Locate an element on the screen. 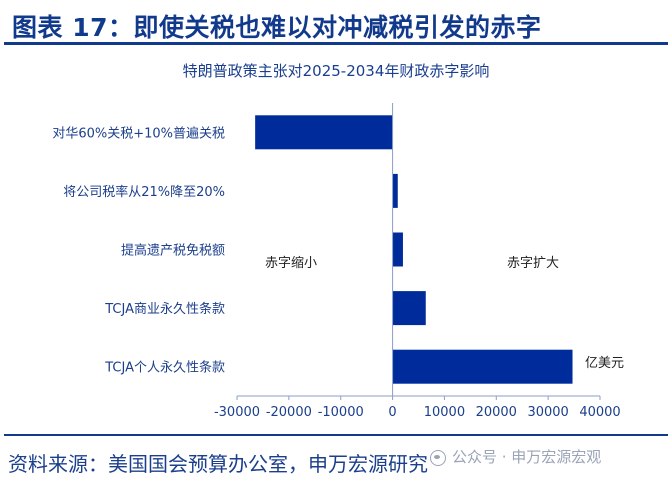 The height and width of the screenshot is (482, 672). x-tick-label: -10000 is located at coordinates (341, 412).